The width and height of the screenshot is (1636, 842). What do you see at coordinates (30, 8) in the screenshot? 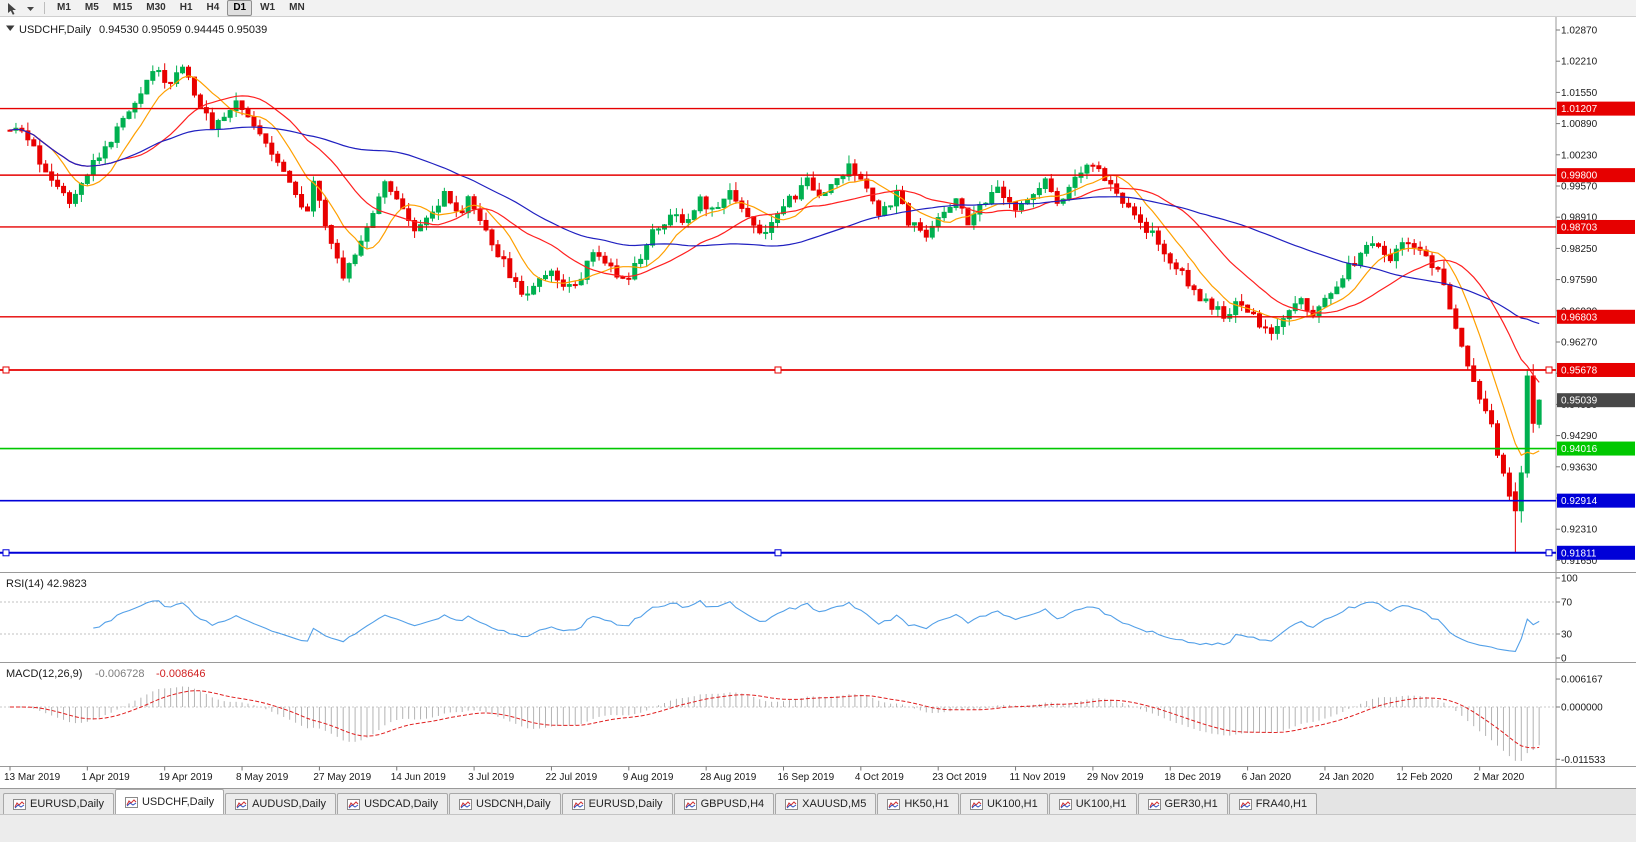
I see `dropdown-caret-icon` at bounding box center [30, 8].